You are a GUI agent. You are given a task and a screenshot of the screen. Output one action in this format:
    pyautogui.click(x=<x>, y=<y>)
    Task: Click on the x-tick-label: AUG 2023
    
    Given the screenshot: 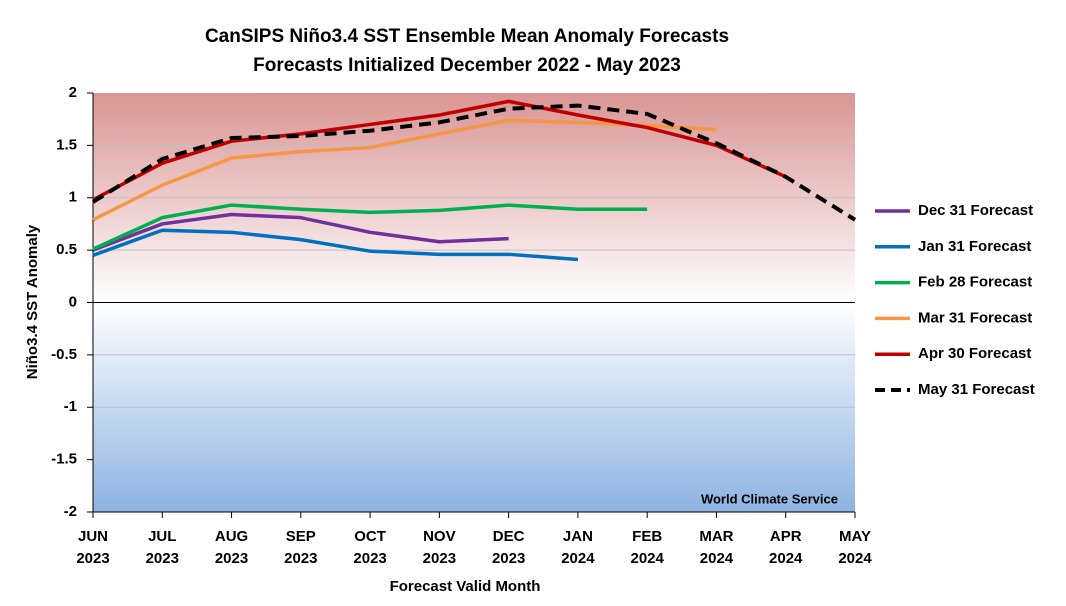 What is the action you would take?
    pyautogui.click(x=231, y=547)
    